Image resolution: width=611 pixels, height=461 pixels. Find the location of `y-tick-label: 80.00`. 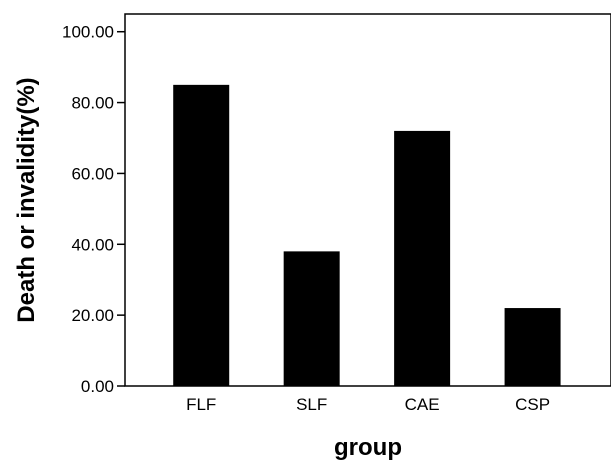

y-tick-label: 80.00 is located at coordinates (92, 103).